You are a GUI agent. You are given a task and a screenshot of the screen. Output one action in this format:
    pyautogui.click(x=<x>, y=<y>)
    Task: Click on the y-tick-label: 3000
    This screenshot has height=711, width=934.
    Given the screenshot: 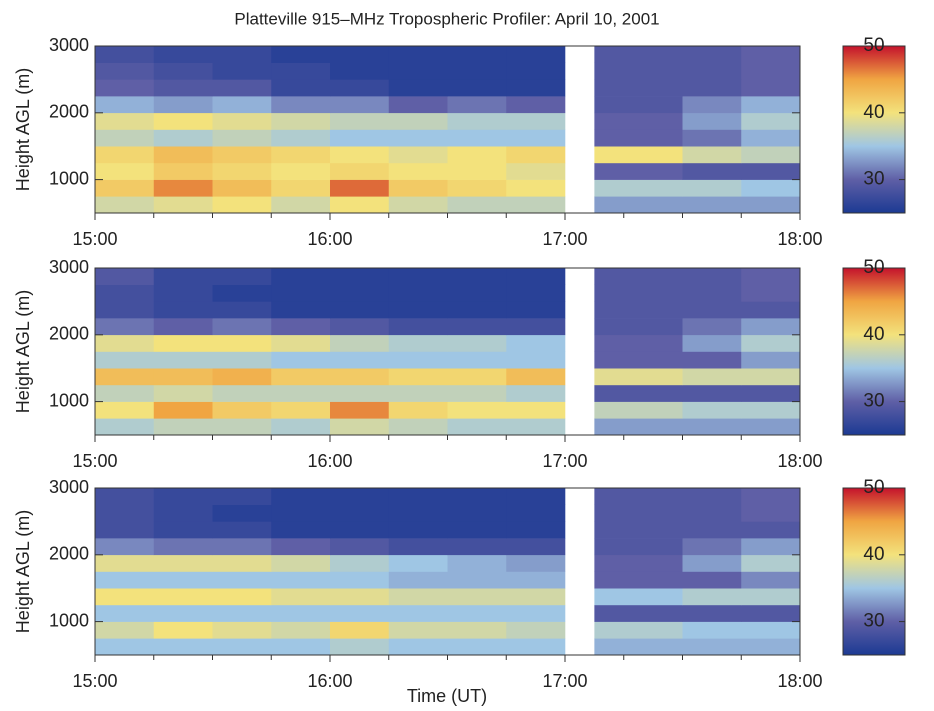 What is the action you would take?
    pyautogui.click(x=69, y=487)
    